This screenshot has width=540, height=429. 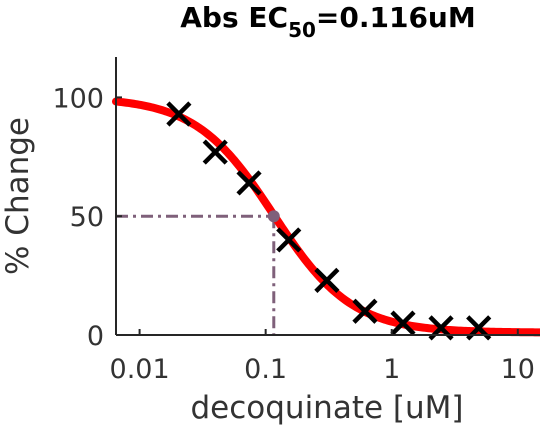 I want to click on ec50-guide-lines, so click(x=196, y=274).